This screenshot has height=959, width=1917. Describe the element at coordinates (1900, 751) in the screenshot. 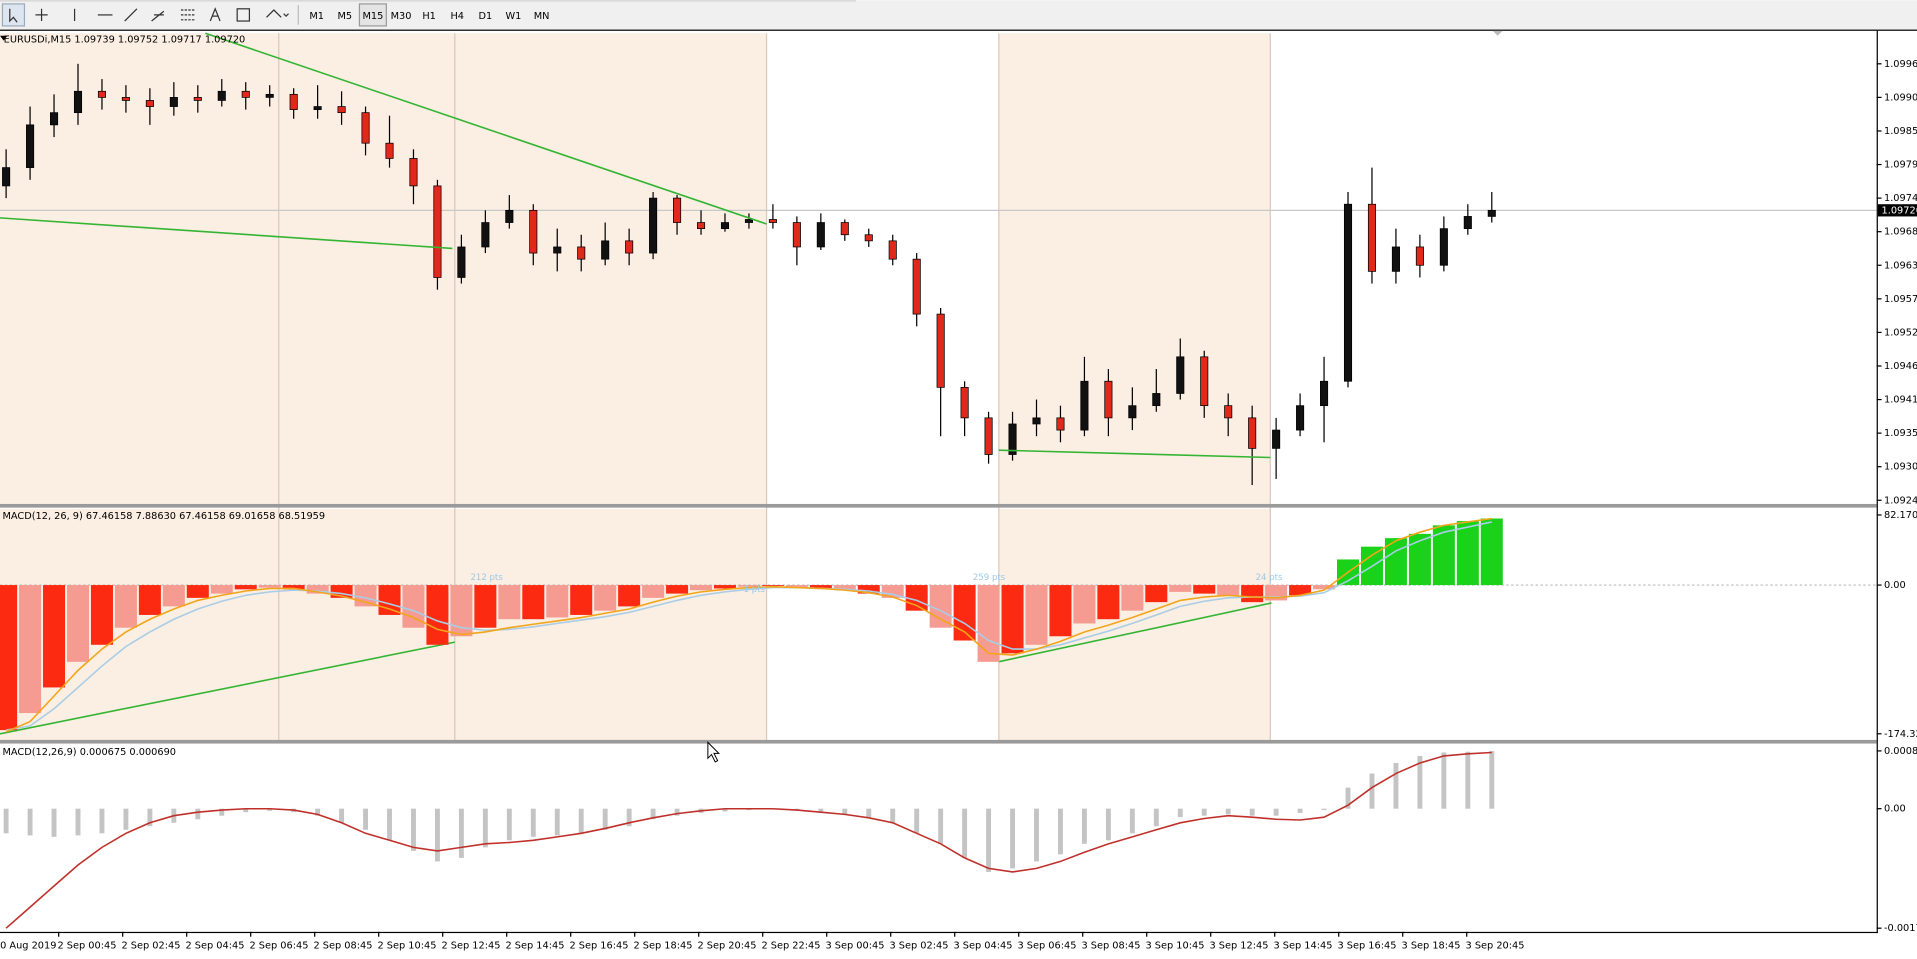

I see `price-label: 0.000822` at that location.